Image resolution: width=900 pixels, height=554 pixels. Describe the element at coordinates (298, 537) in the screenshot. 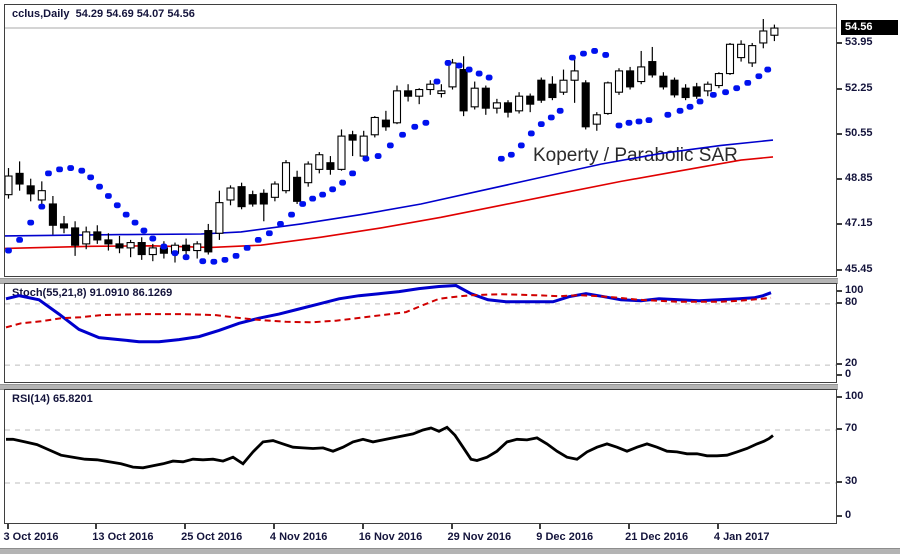

I see `date-label: 4 Nov 2016` at that location.